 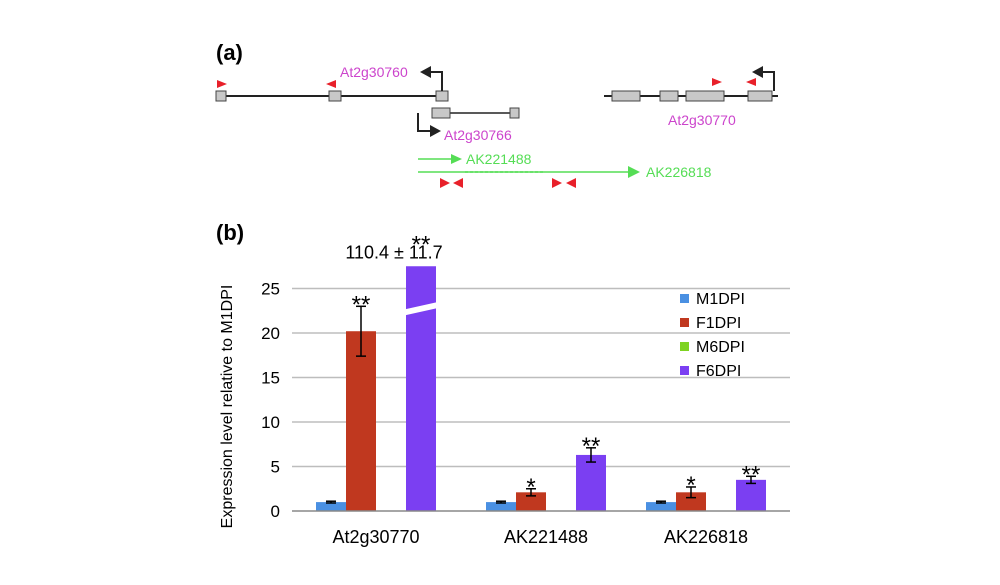 What do you see at coordinates (361, 421) in the screenshot?
I see `bar-f1dpi-at2g30770` at bounding box center [361, 421].